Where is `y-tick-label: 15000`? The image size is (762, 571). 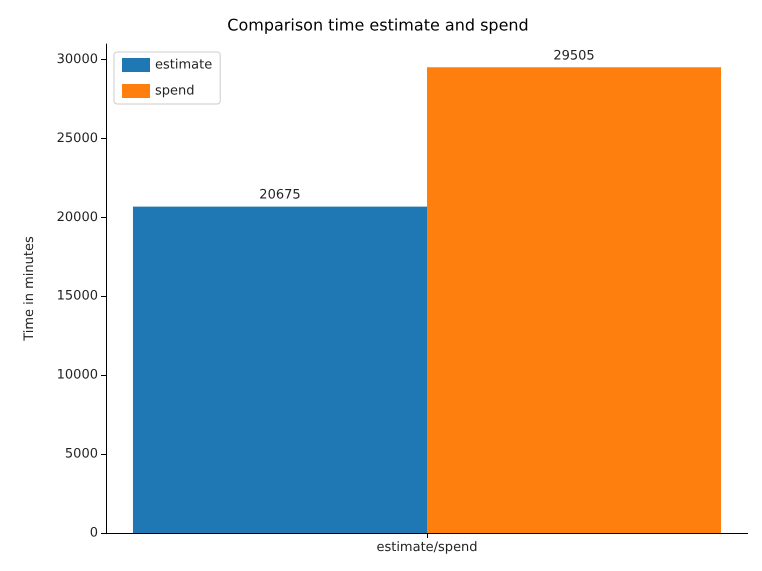 y-tick-label: 15000 is located at coordinates (77, 296).